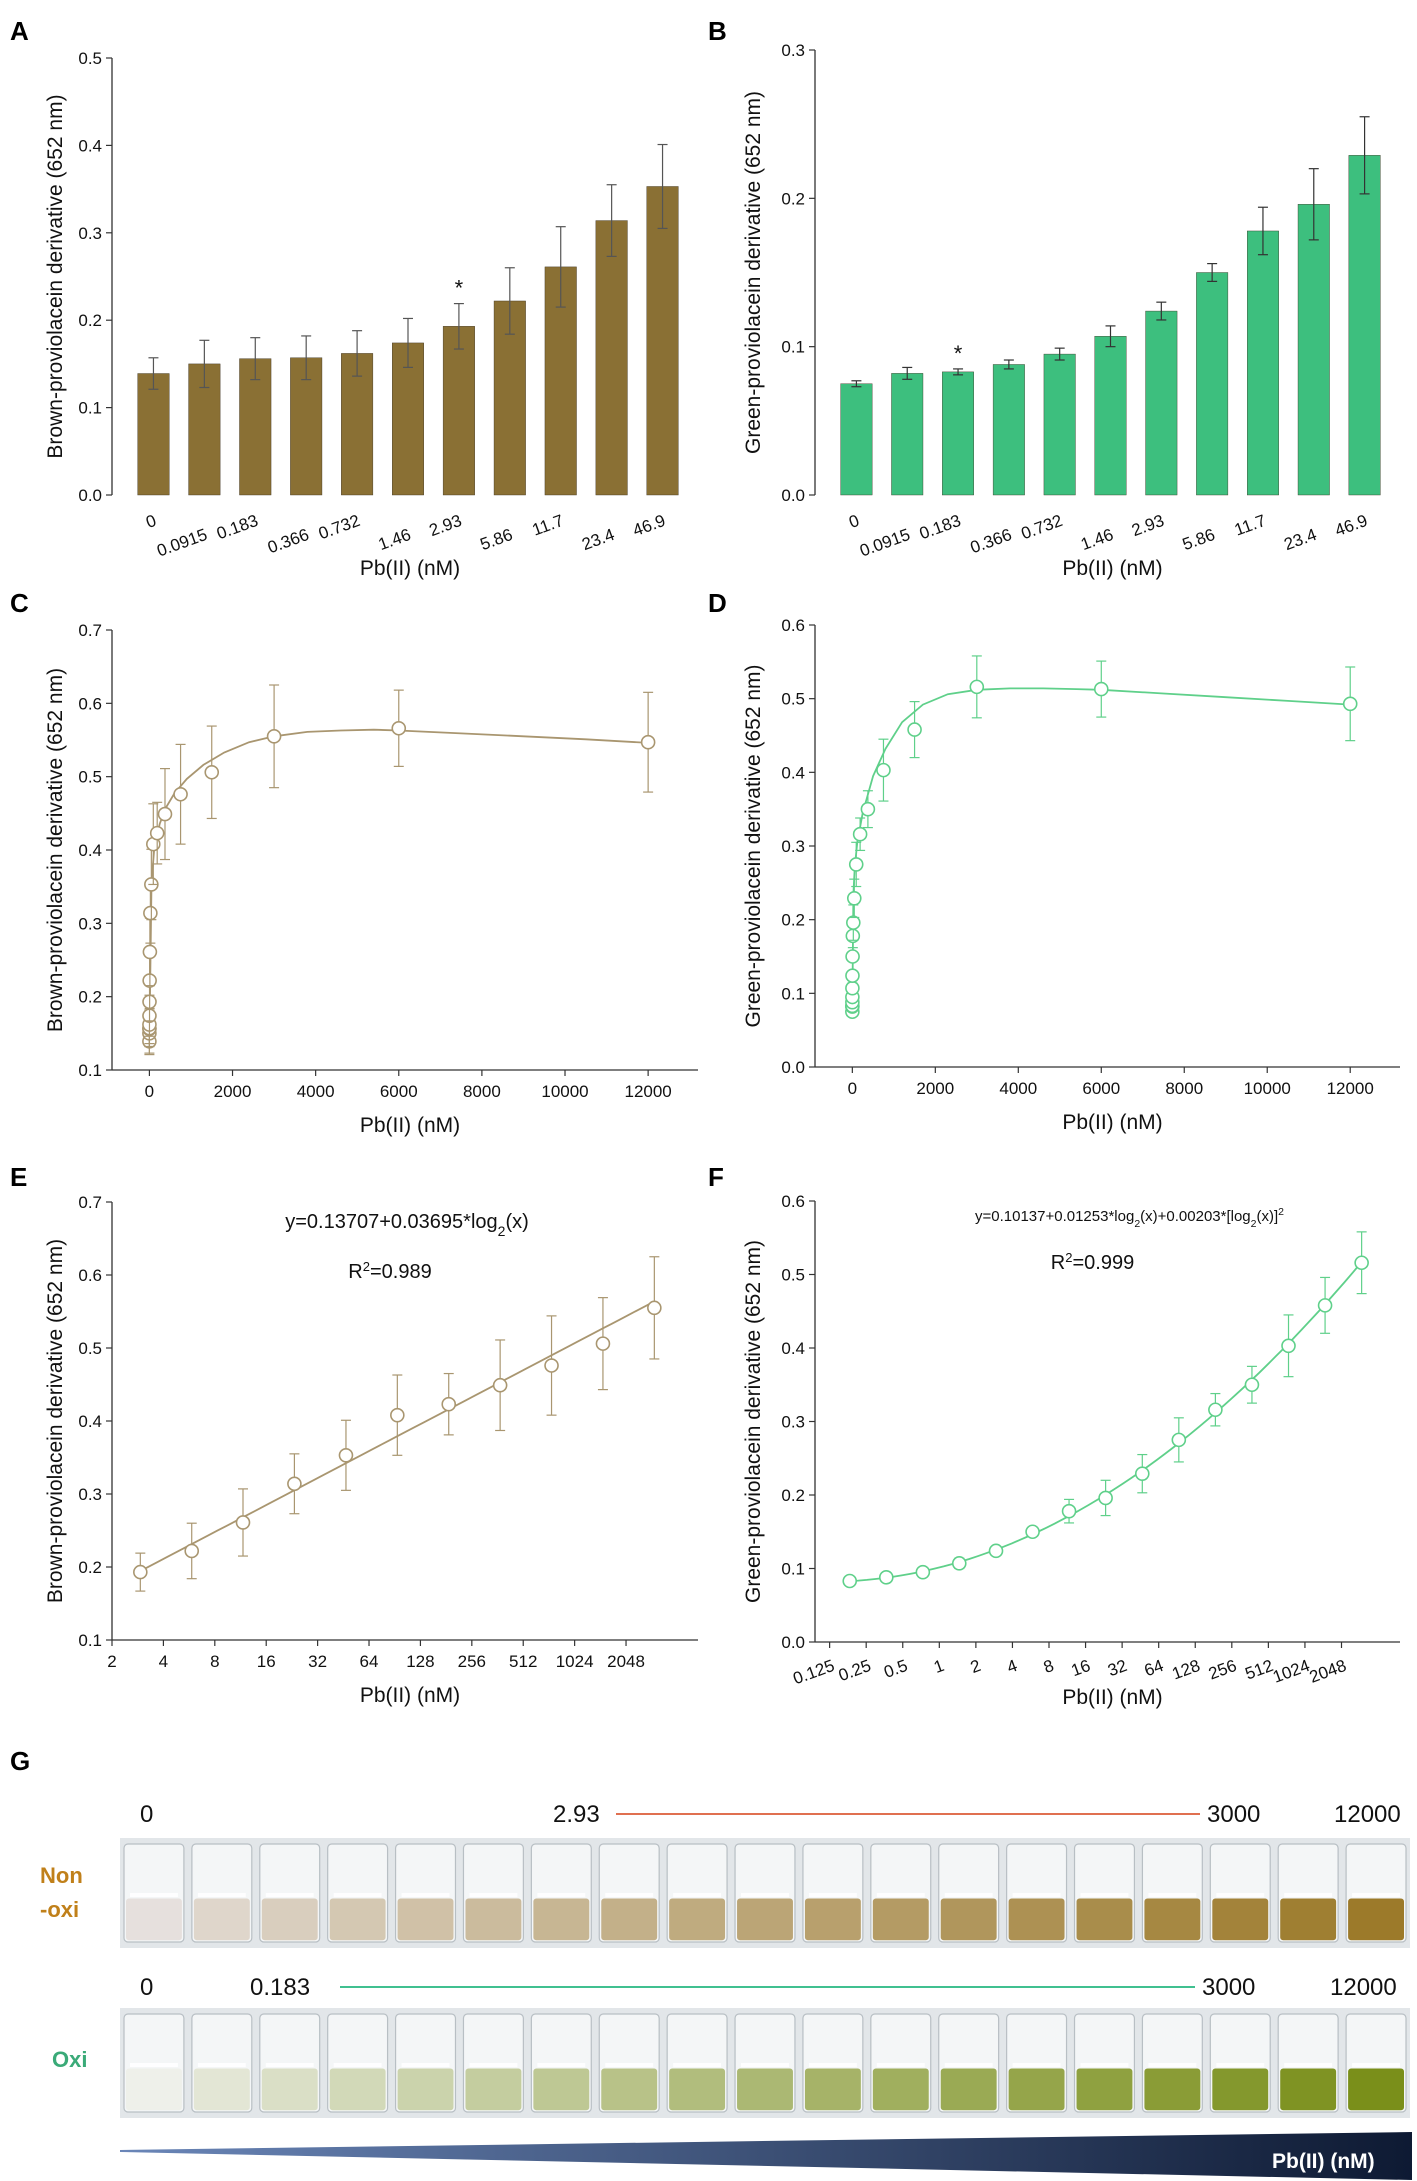  Describe the element at coordinates (90, 1567) in the screenshot. I see `chart-e-y-tick-label: 0.2` at that location.